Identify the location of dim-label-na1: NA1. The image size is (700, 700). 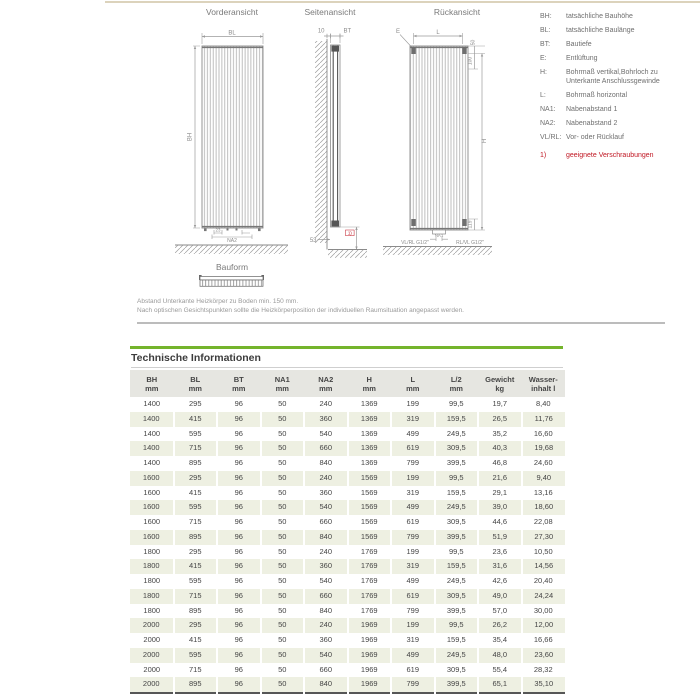
(439, 235).